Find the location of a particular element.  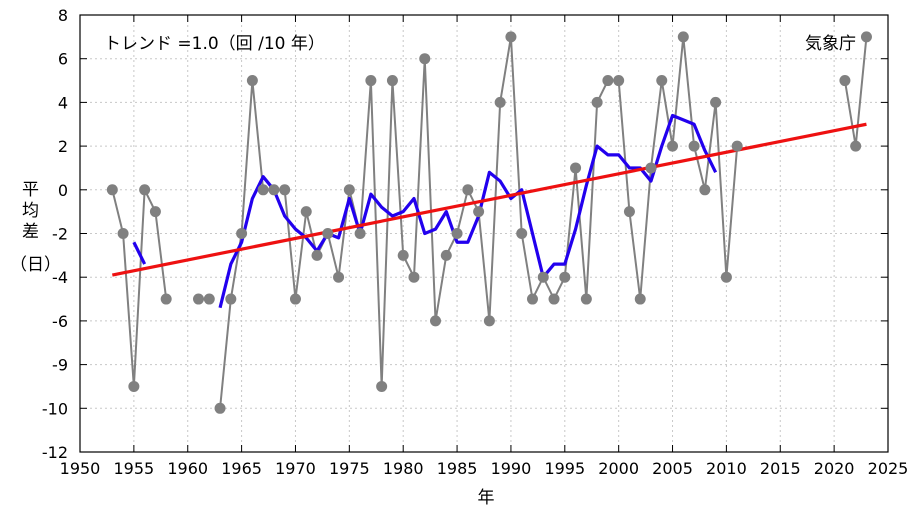

x-tick-label: 1990 is located at coordinates (511, 468).